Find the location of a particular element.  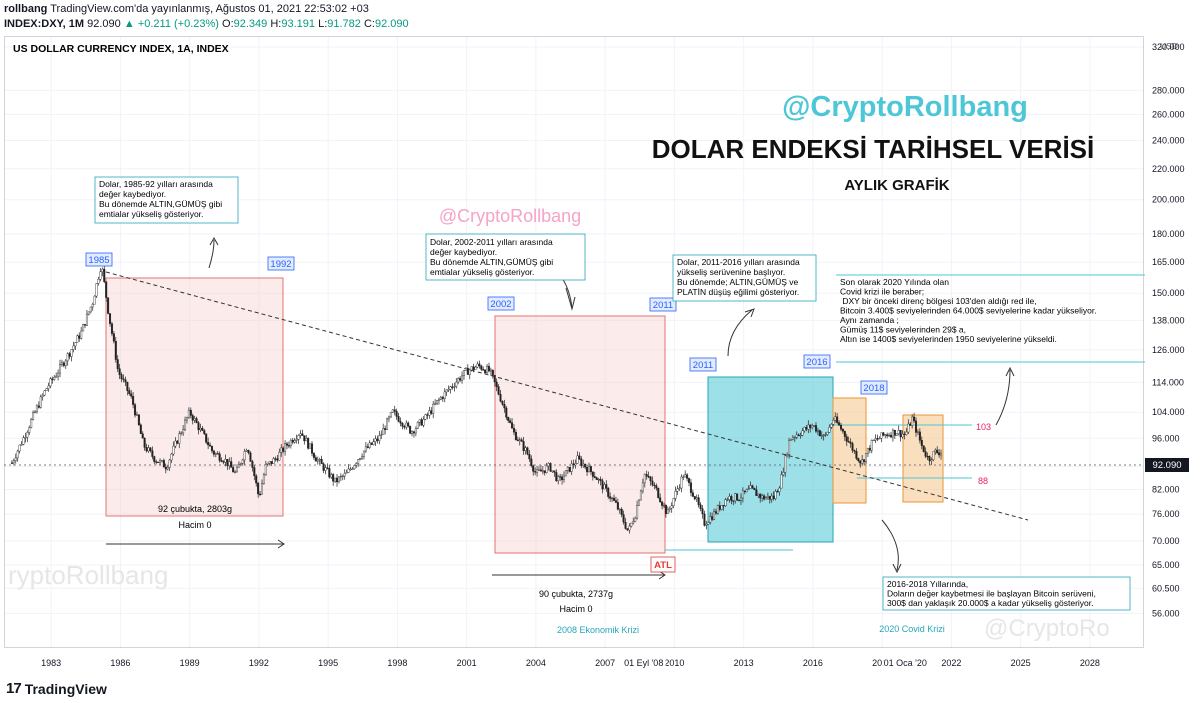

x-tick-label: 1998 is located at coordinates (397, 663).